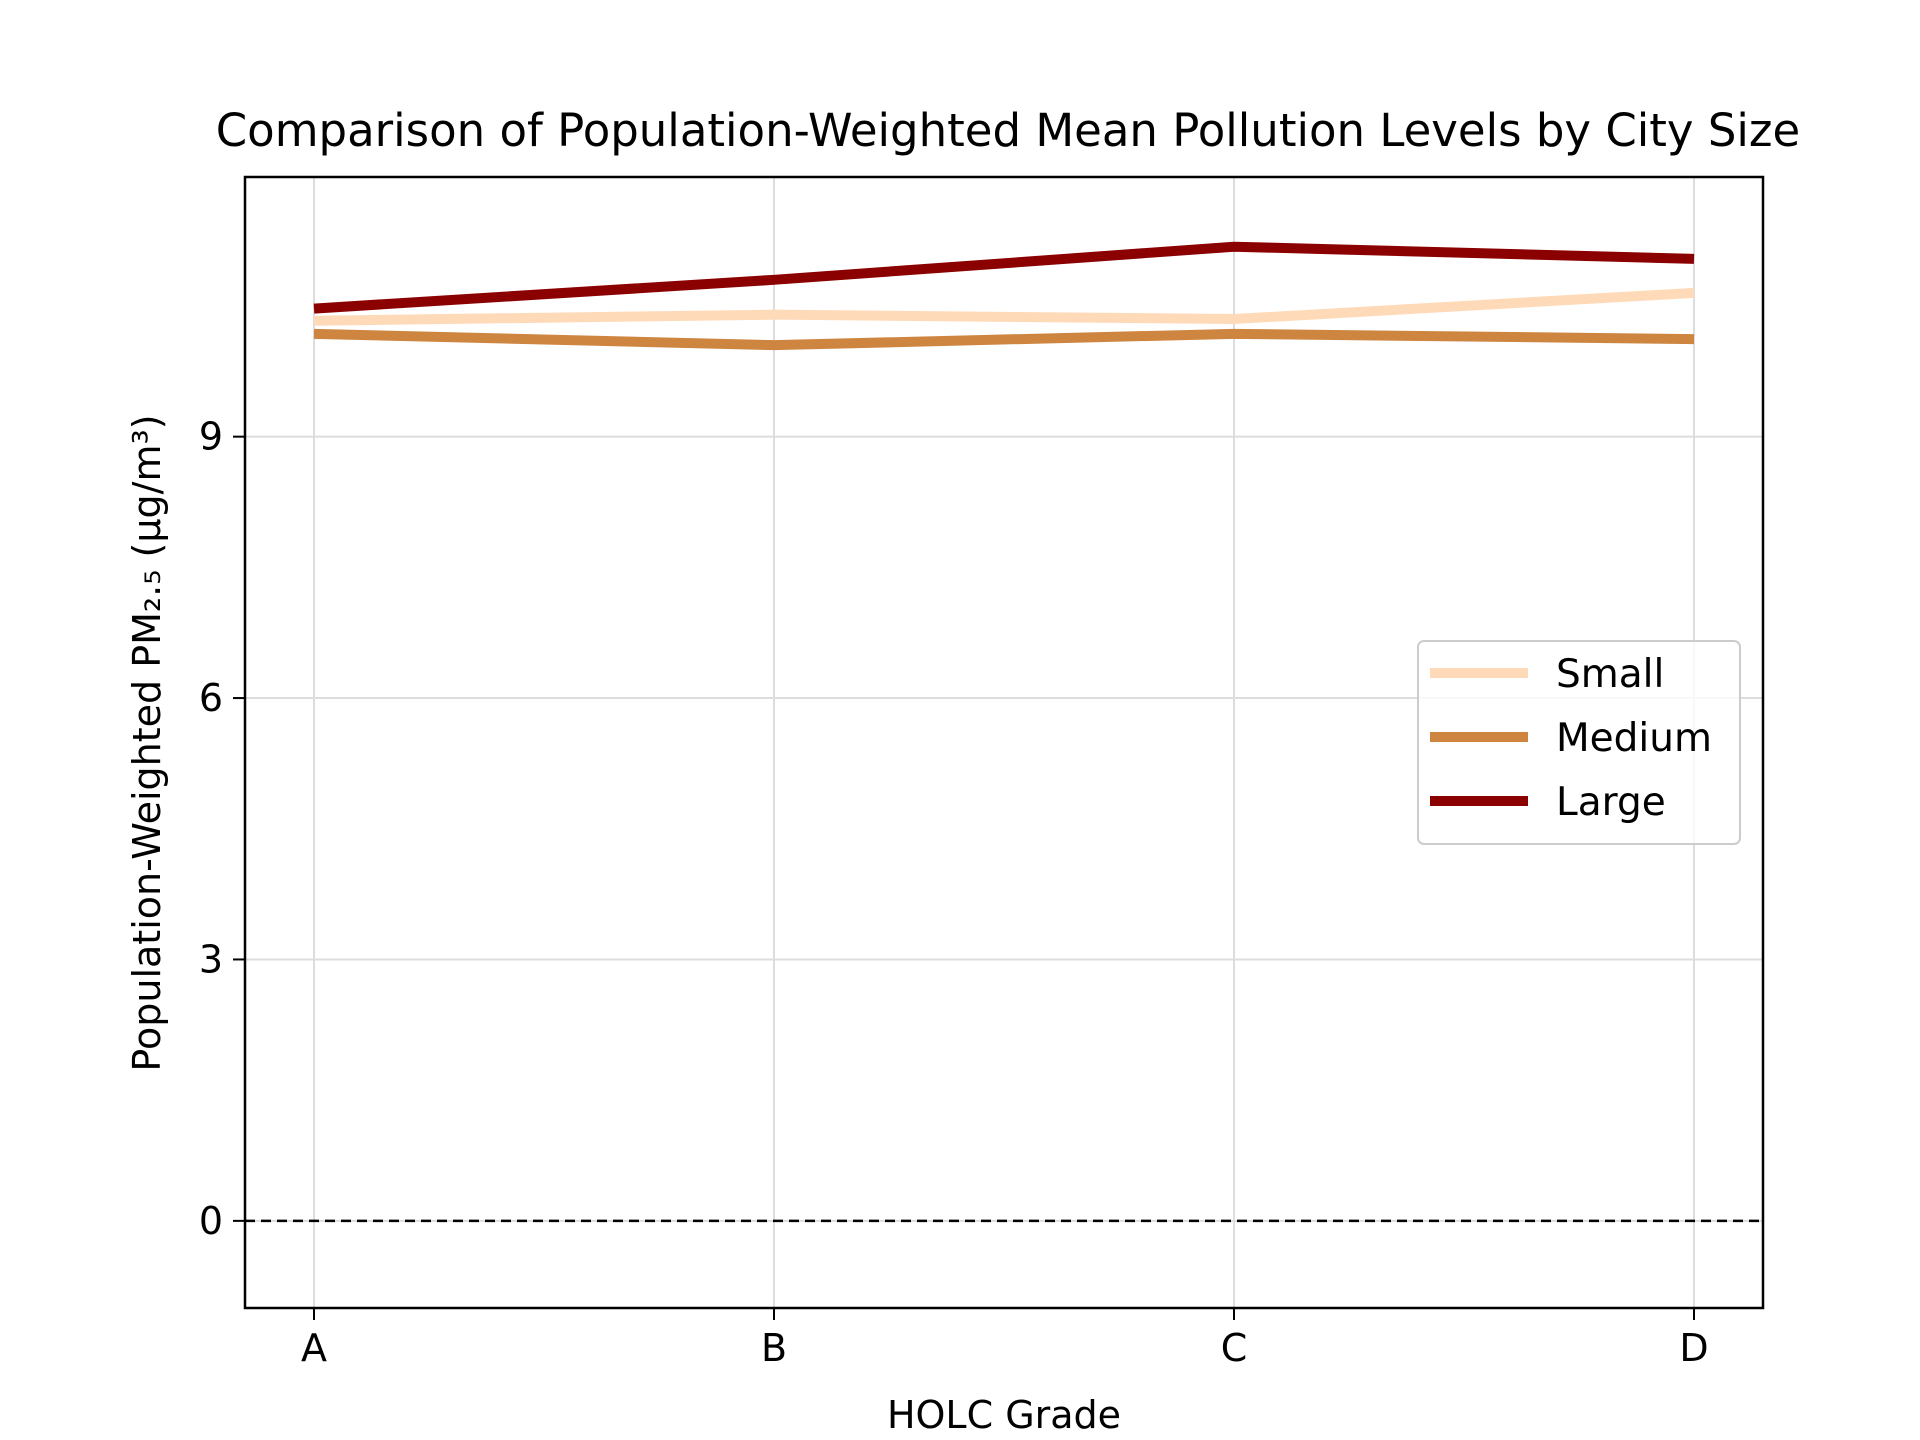  I want to click on legend-box, so click(1579, 742).